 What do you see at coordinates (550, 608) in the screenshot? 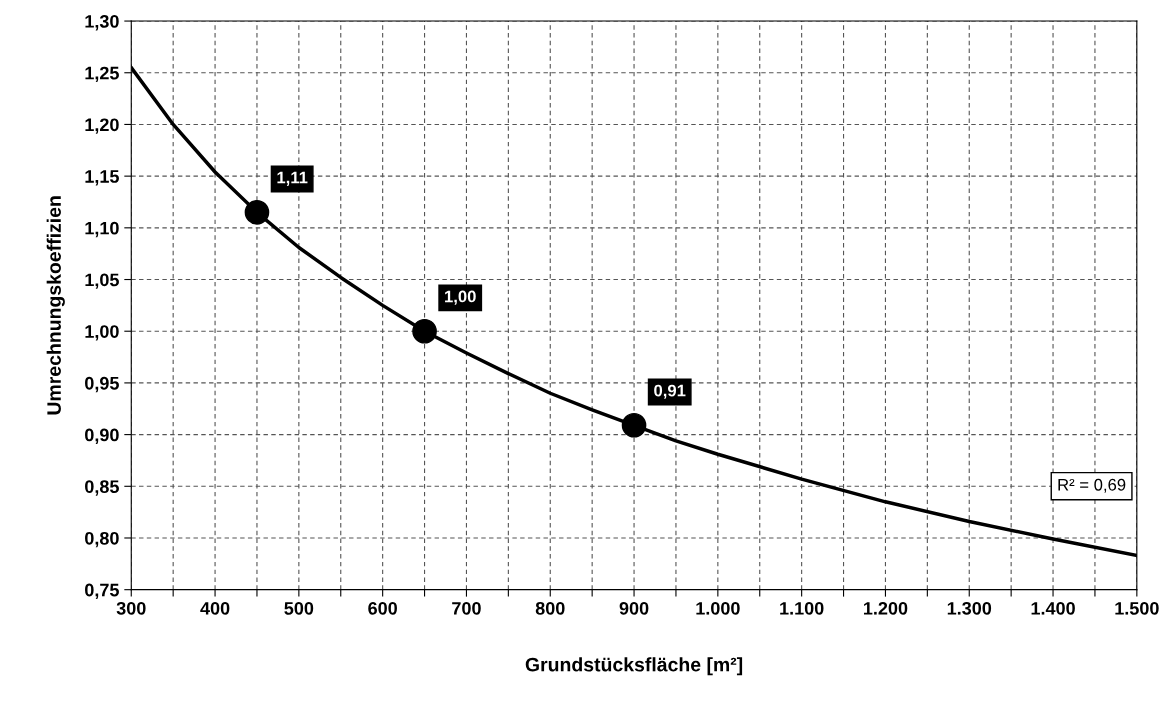
I see `x-tick-label: 800` at bounding box center [550, 608].